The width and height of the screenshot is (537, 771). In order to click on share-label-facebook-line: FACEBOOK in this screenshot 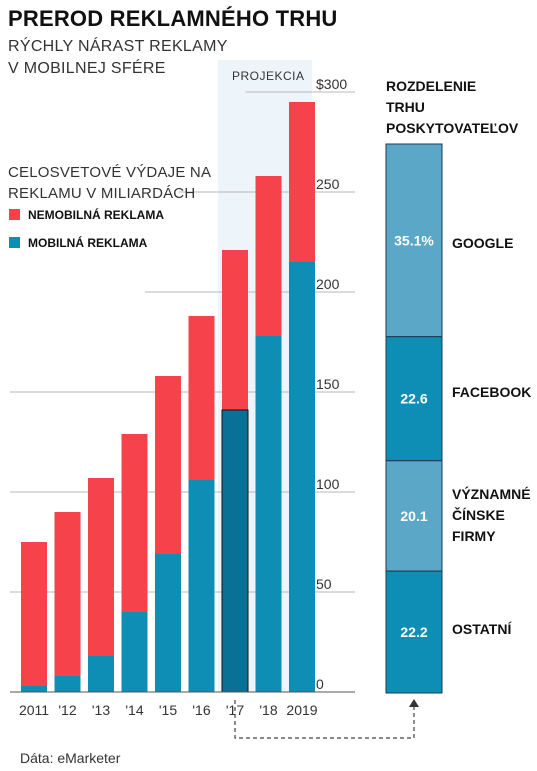, I will do `click(492, 392)`.